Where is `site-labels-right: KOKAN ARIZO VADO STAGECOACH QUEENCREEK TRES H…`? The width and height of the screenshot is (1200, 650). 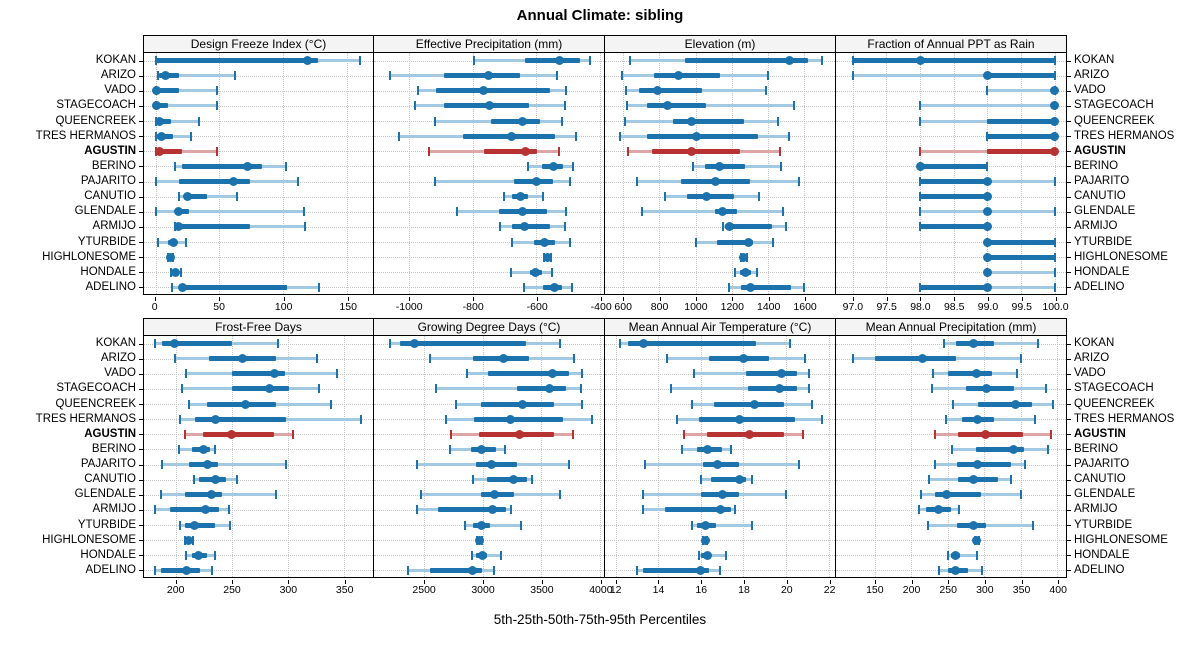
site-labels-right: KOKAN ARIZO VADO STAGECOACH QUEENCREEK TRES H… is located at coordinates (1133, 165).